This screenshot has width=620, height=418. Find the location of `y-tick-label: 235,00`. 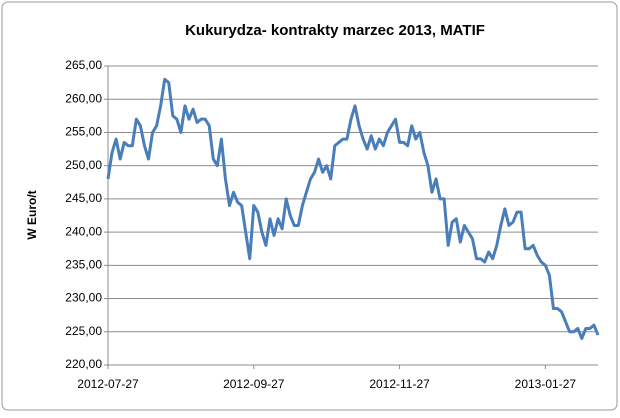

y-tick-label: 235,00 is located at coordinates (83, 265).